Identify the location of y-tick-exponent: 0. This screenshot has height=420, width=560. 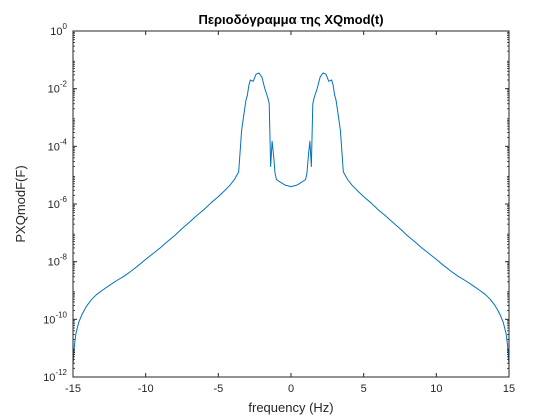
(65, 26).